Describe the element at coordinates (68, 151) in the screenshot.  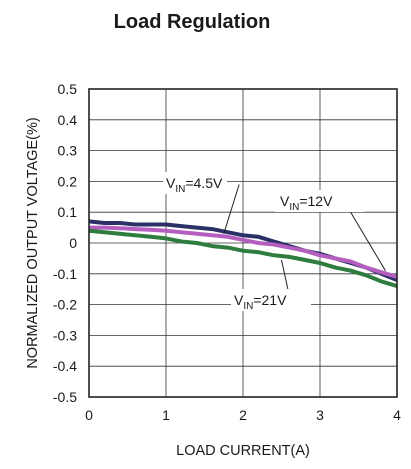
I see `y-tick-label: 0.3` at that location.